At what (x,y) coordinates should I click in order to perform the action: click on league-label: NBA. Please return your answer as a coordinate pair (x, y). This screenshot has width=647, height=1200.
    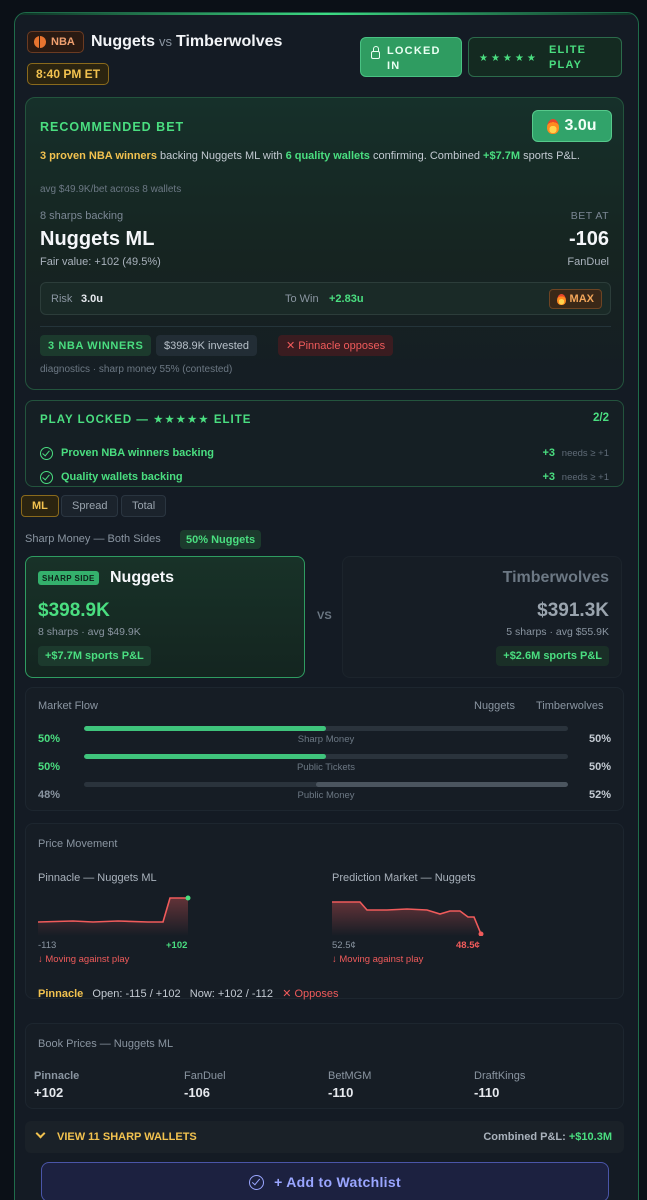
    Looking at the image, I should click on (63, 42).